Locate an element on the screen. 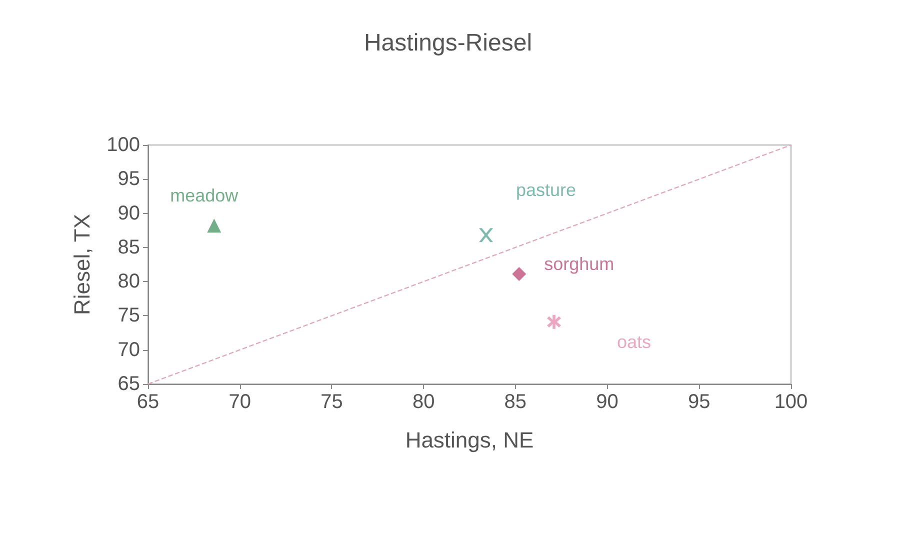 This screenshot has width=897, height=540. x-tick-label: 100 is located at coordinates (791, 402).